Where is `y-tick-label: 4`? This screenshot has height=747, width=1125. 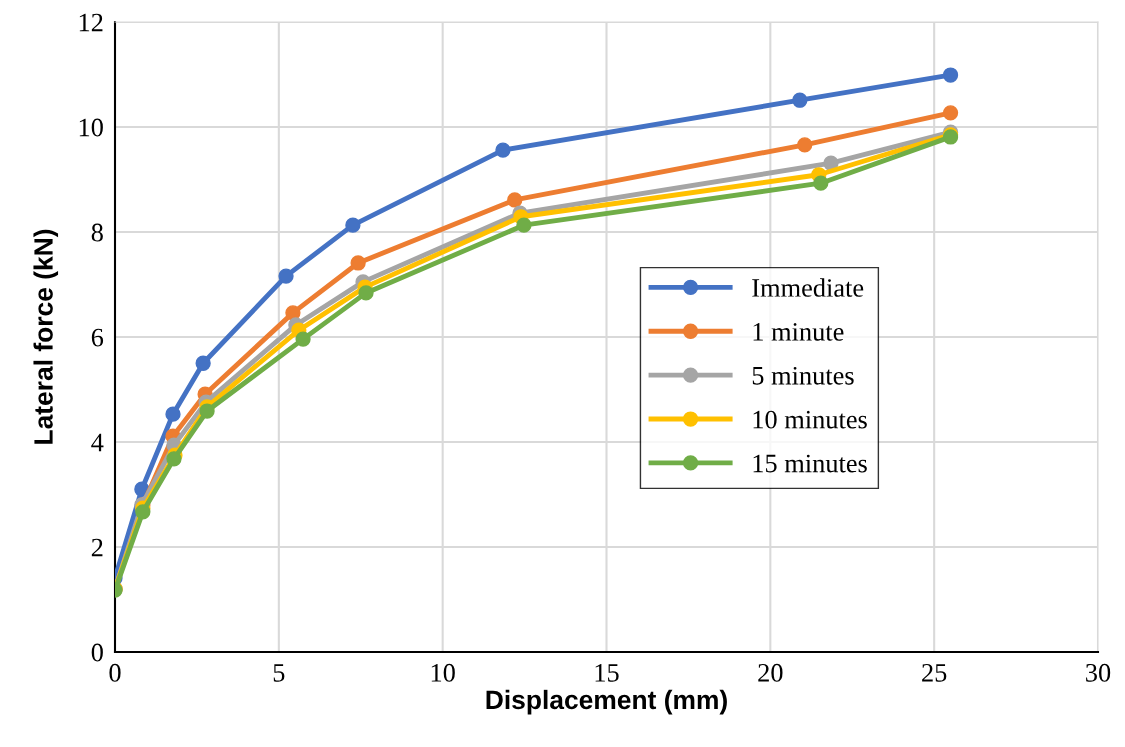
y-tick-label: 4 is located at coordinates (97, 442).